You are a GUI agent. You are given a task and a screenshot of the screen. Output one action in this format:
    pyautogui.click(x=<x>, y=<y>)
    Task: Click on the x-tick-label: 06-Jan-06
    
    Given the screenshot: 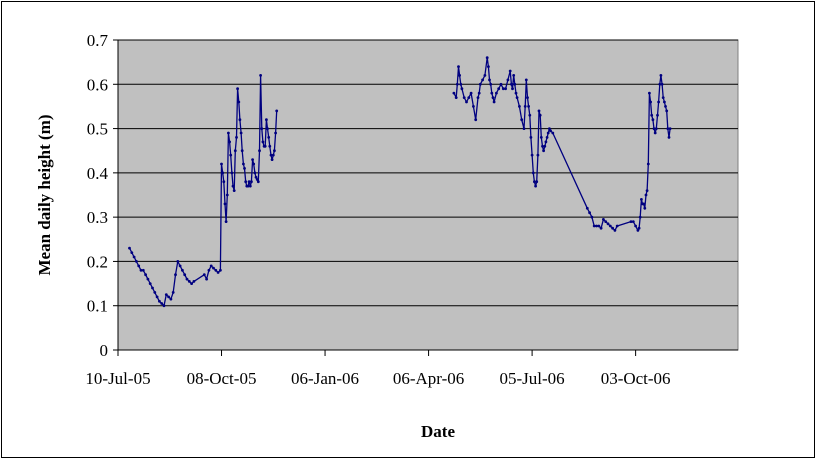 What is the action you would take?
    pyautogui.click(x=325, y=378)
    